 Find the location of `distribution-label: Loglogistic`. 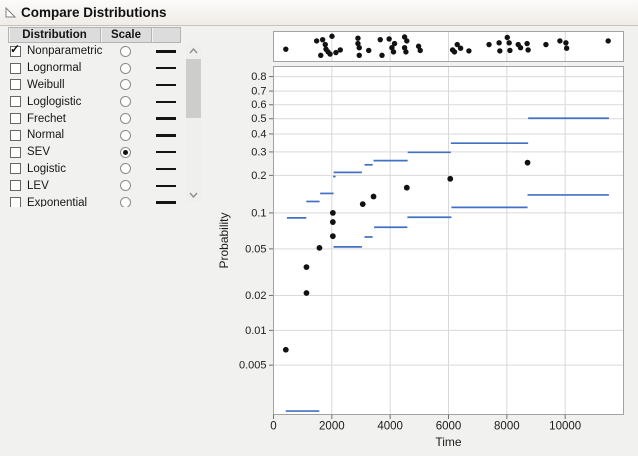

distribution-label: Loglogistic is located at coordinates (54, 101).